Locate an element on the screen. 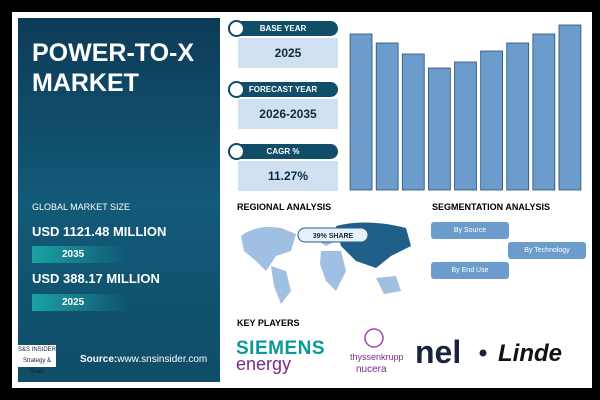 The height and width of the screenshot is (400, 600). logo: S&S INSIDER Strategy & Stats is located at coordinates (37, 360).